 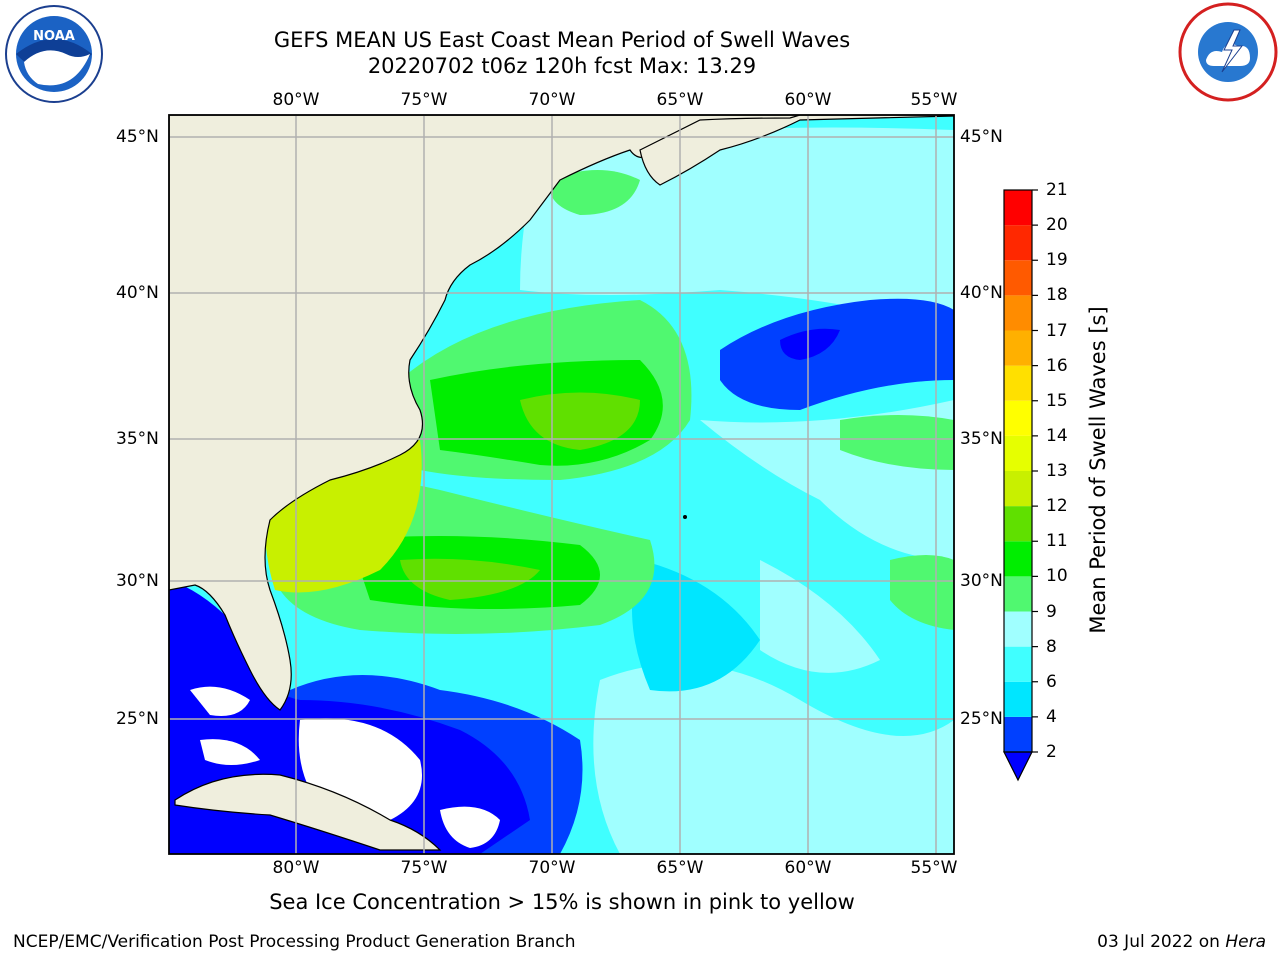 I want to click on lat-label-left: 30°N, so click(x=137, y=581).